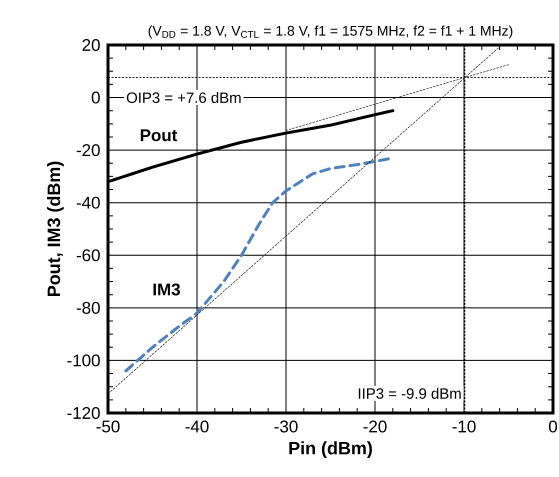 The height and width of the screenshot is (477, 559). I want to click on y-tick-label: -60, so click(88, 255).